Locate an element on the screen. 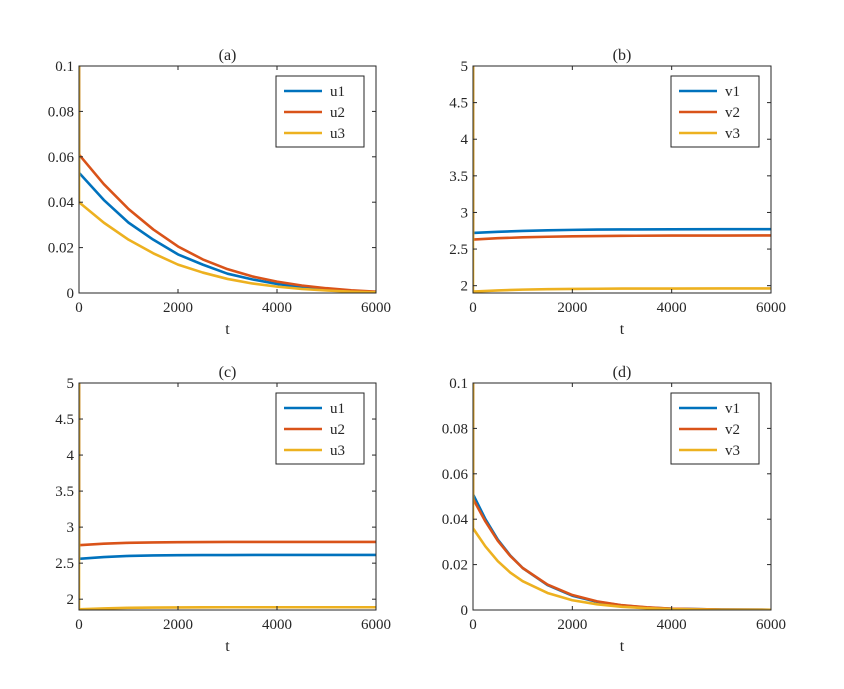  panel-c-axes-box is located at coordinates (227, 496).